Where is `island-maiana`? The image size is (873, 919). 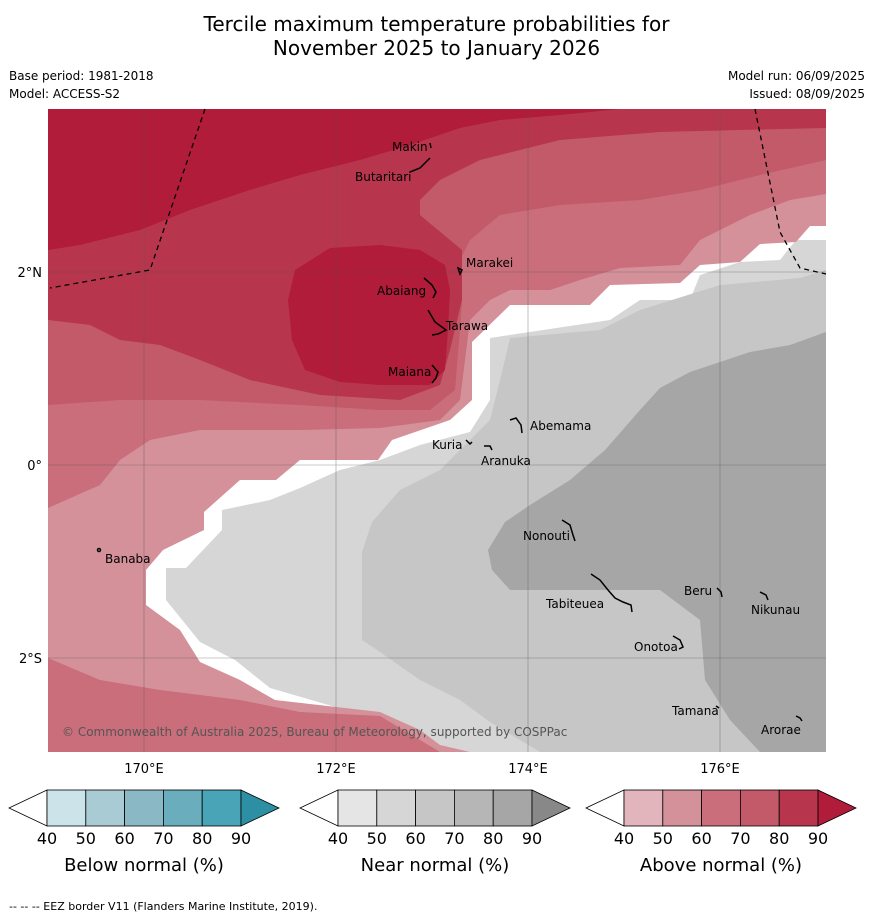 island-maiana is located at coordinates (435, 374).